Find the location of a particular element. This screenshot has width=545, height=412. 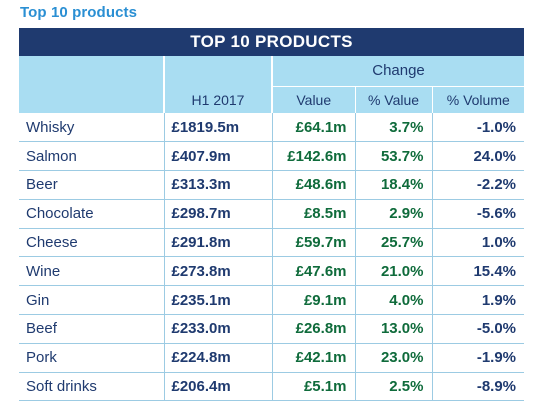

cell-value: £26.8m is located at coordinates (313, 329).